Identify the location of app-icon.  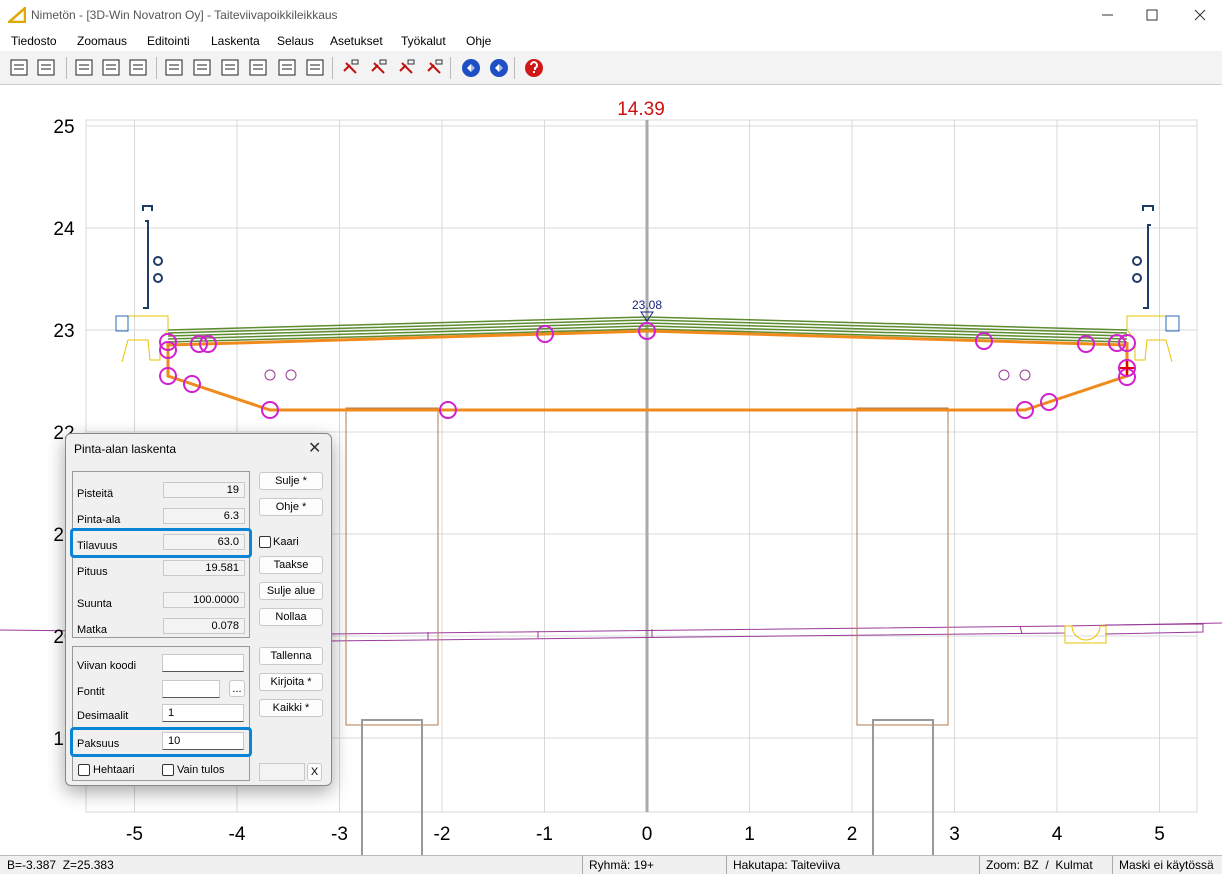
(17, 15).